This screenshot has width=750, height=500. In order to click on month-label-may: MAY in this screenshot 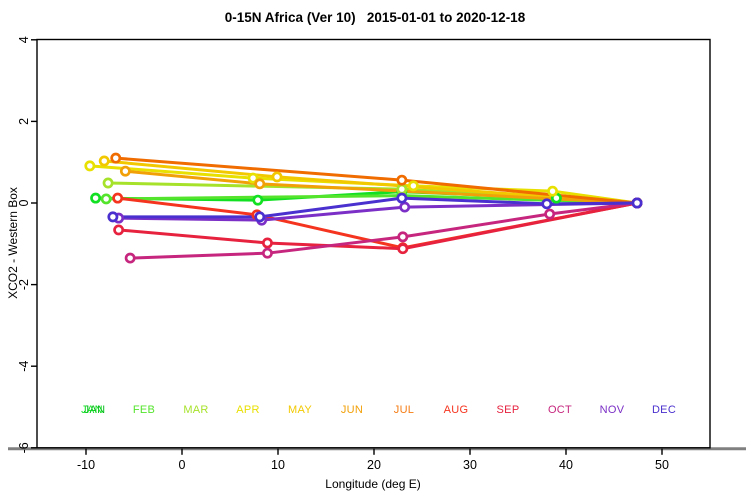, I will do `click(300, 410)`.